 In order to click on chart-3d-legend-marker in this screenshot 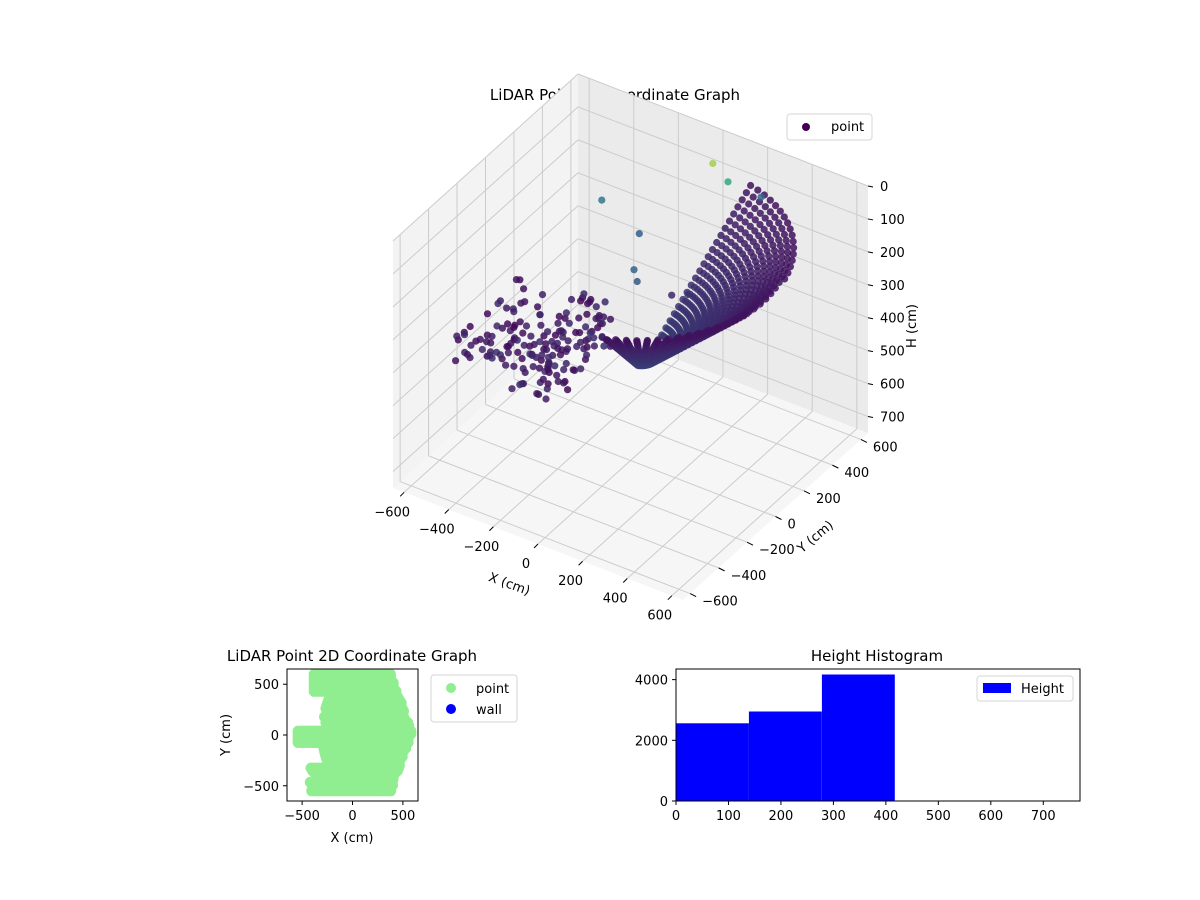, I will do `click(806, 127)`.